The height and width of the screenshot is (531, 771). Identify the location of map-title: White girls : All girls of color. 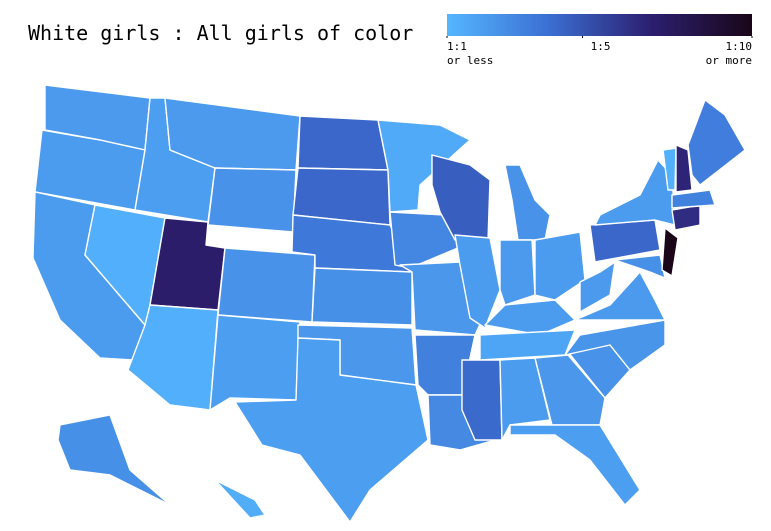
(220, 33).